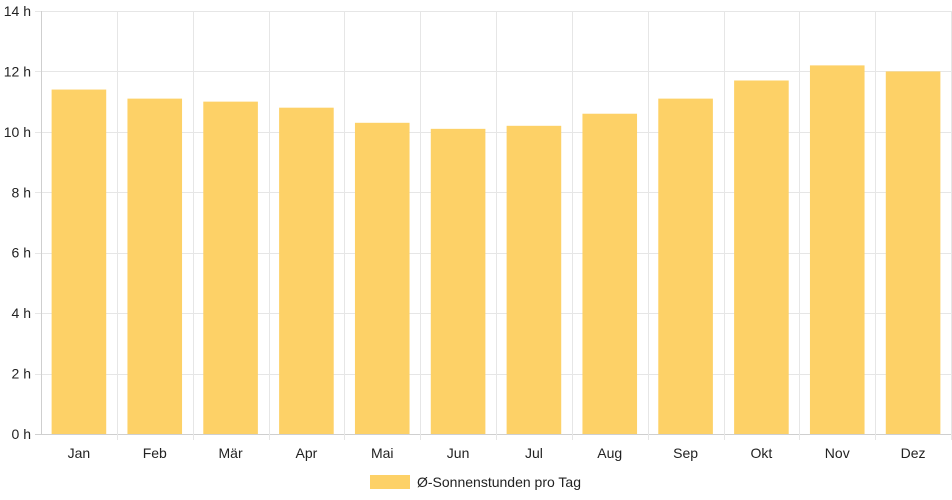 The image size is (952, 500). Describe the element at coordinates (382, 453) in the screenshot. I see `x-tick-label: Mai` at that location.